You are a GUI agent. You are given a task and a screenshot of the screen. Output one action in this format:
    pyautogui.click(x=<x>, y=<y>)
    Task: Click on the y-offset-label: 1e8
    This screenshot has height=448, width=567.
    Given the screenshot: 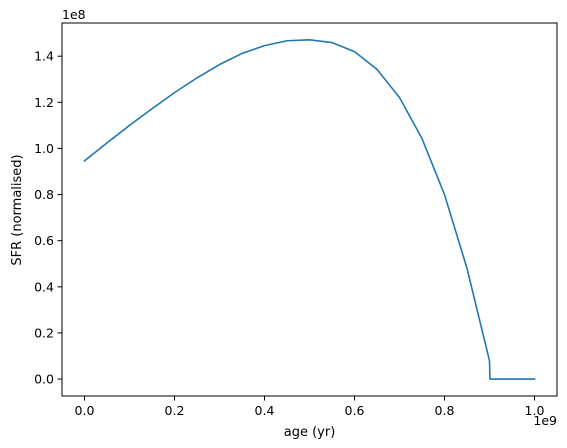 What is the action you would take?
    pyautogui.click(x=74, y=14)
    